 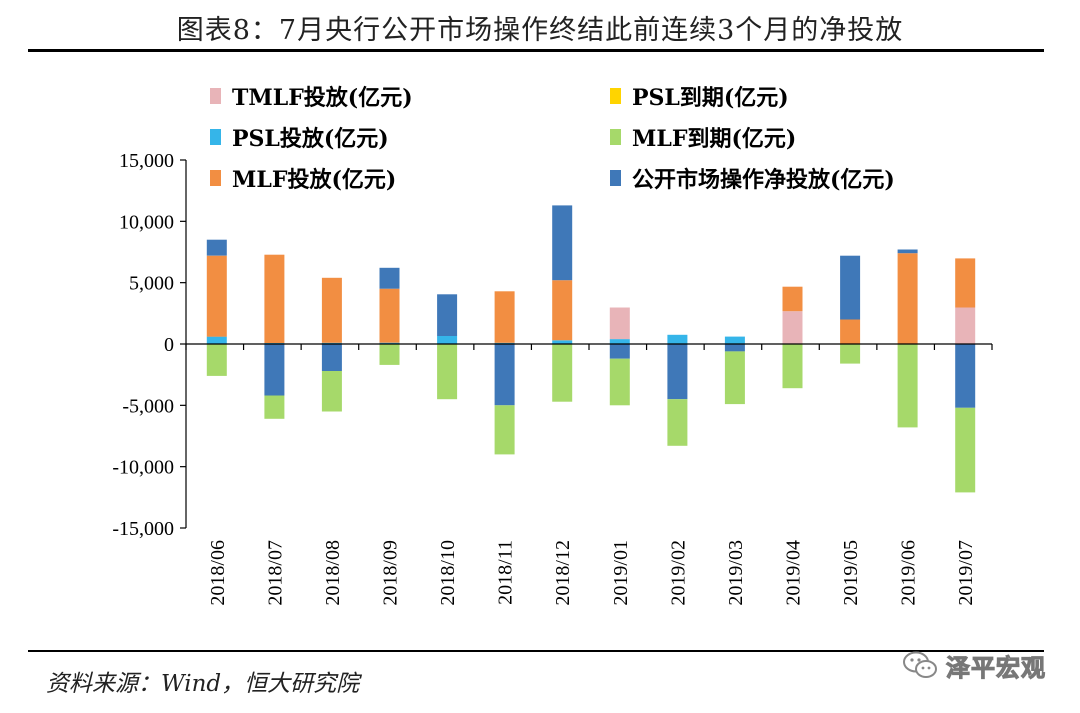 What do you see at coordinates (966, 573) in the screenshot?
I see `x-tick-label: 2019/07` at bounding box center [966, 573].